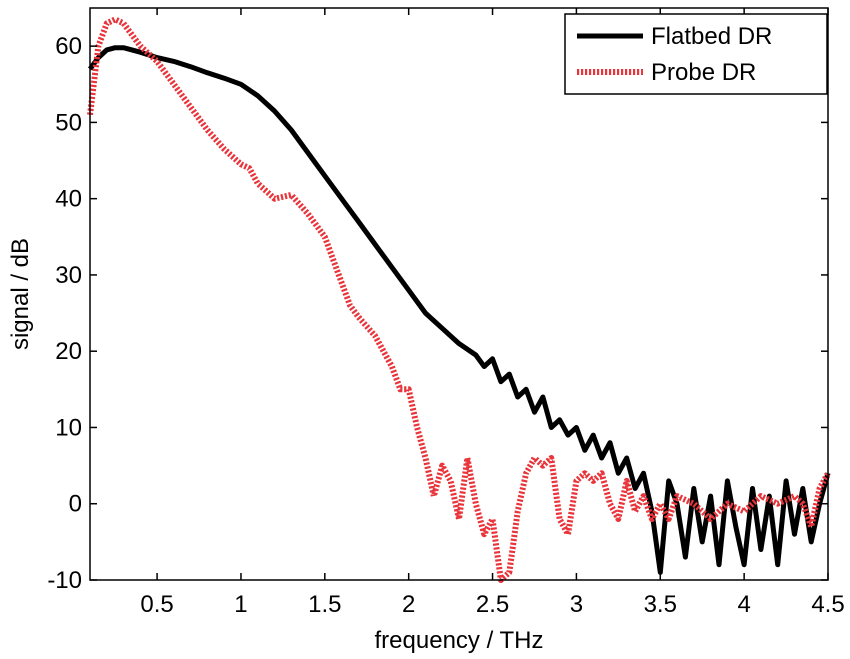 The height and width of the screenshot is (659, 850). I want to click on x-tick-label: 1, so click(240, 604).